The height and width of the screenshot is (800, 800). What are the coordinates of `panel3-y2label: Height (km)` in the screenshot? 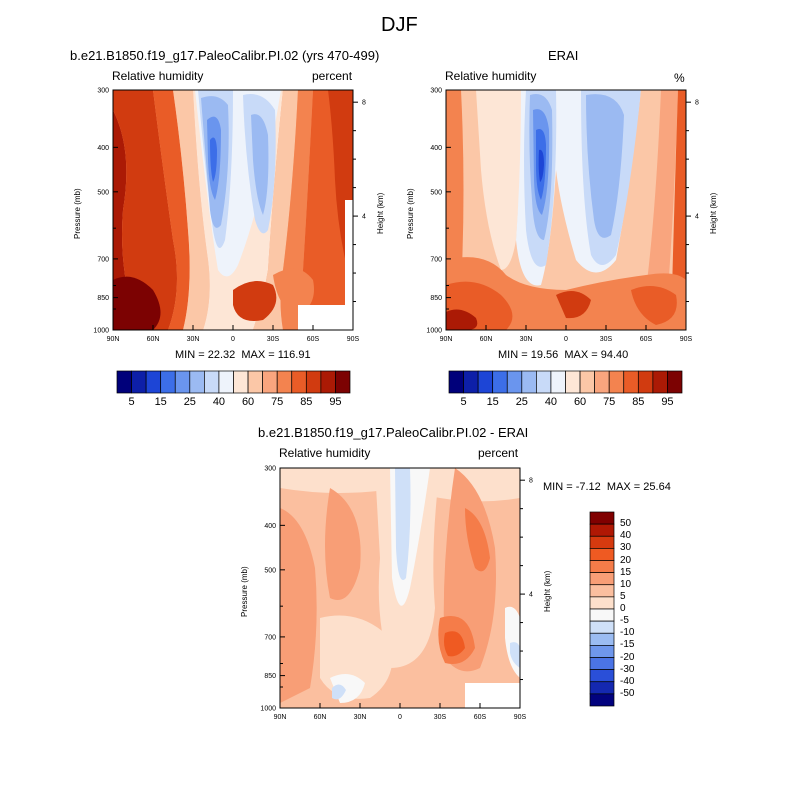 It's located at (547, 591).